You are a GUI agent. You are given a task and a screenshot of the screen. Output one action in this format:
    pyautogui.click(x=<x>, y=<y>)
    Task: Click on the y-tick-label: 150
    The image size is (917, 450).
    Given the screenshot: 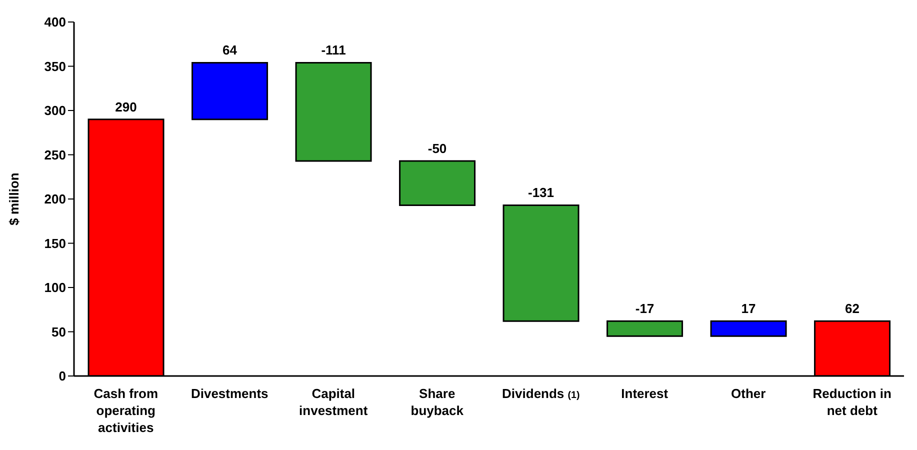 What is the action you would take?
    pyautogui.click(x=55, y=243)
    